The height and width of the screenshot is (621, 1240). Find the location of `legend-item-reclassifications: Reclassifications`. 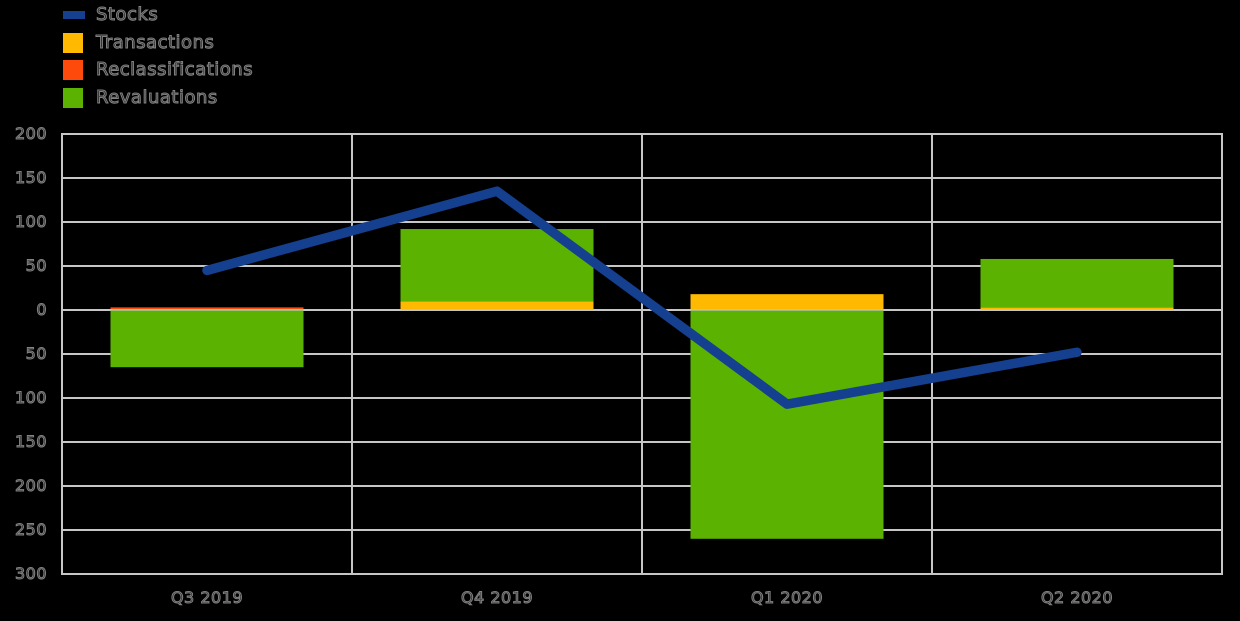

legend-item-reclassifications: Reclassifications is located at coordinates (158, 69).